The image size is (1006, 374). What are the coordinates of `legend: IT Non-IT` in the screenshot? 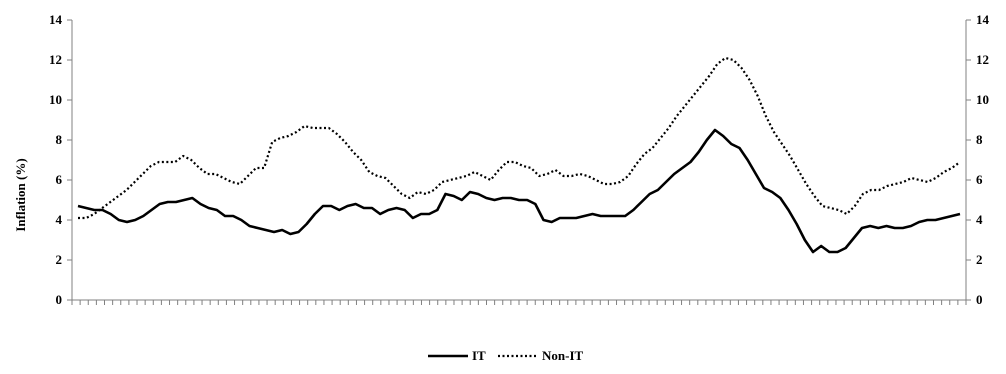 It's located at (506, 355).